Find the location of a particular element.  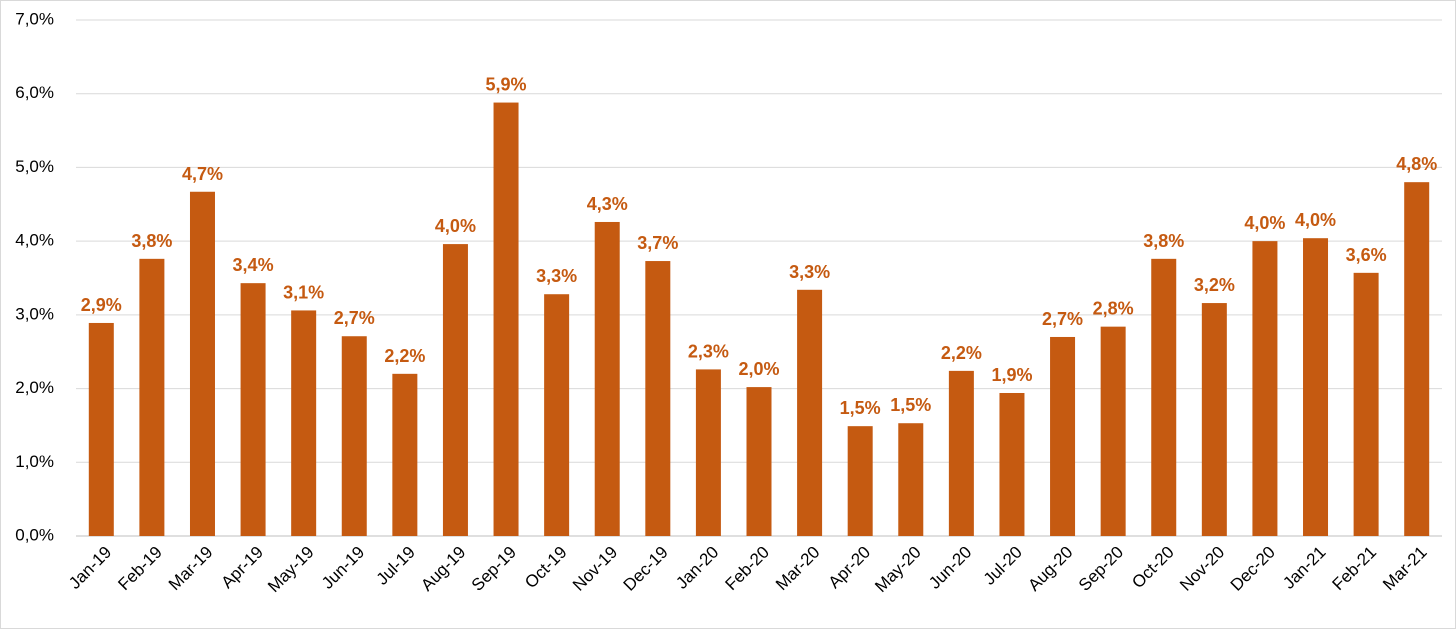

value-label: 3,4% is located at coordinates (253, 265).